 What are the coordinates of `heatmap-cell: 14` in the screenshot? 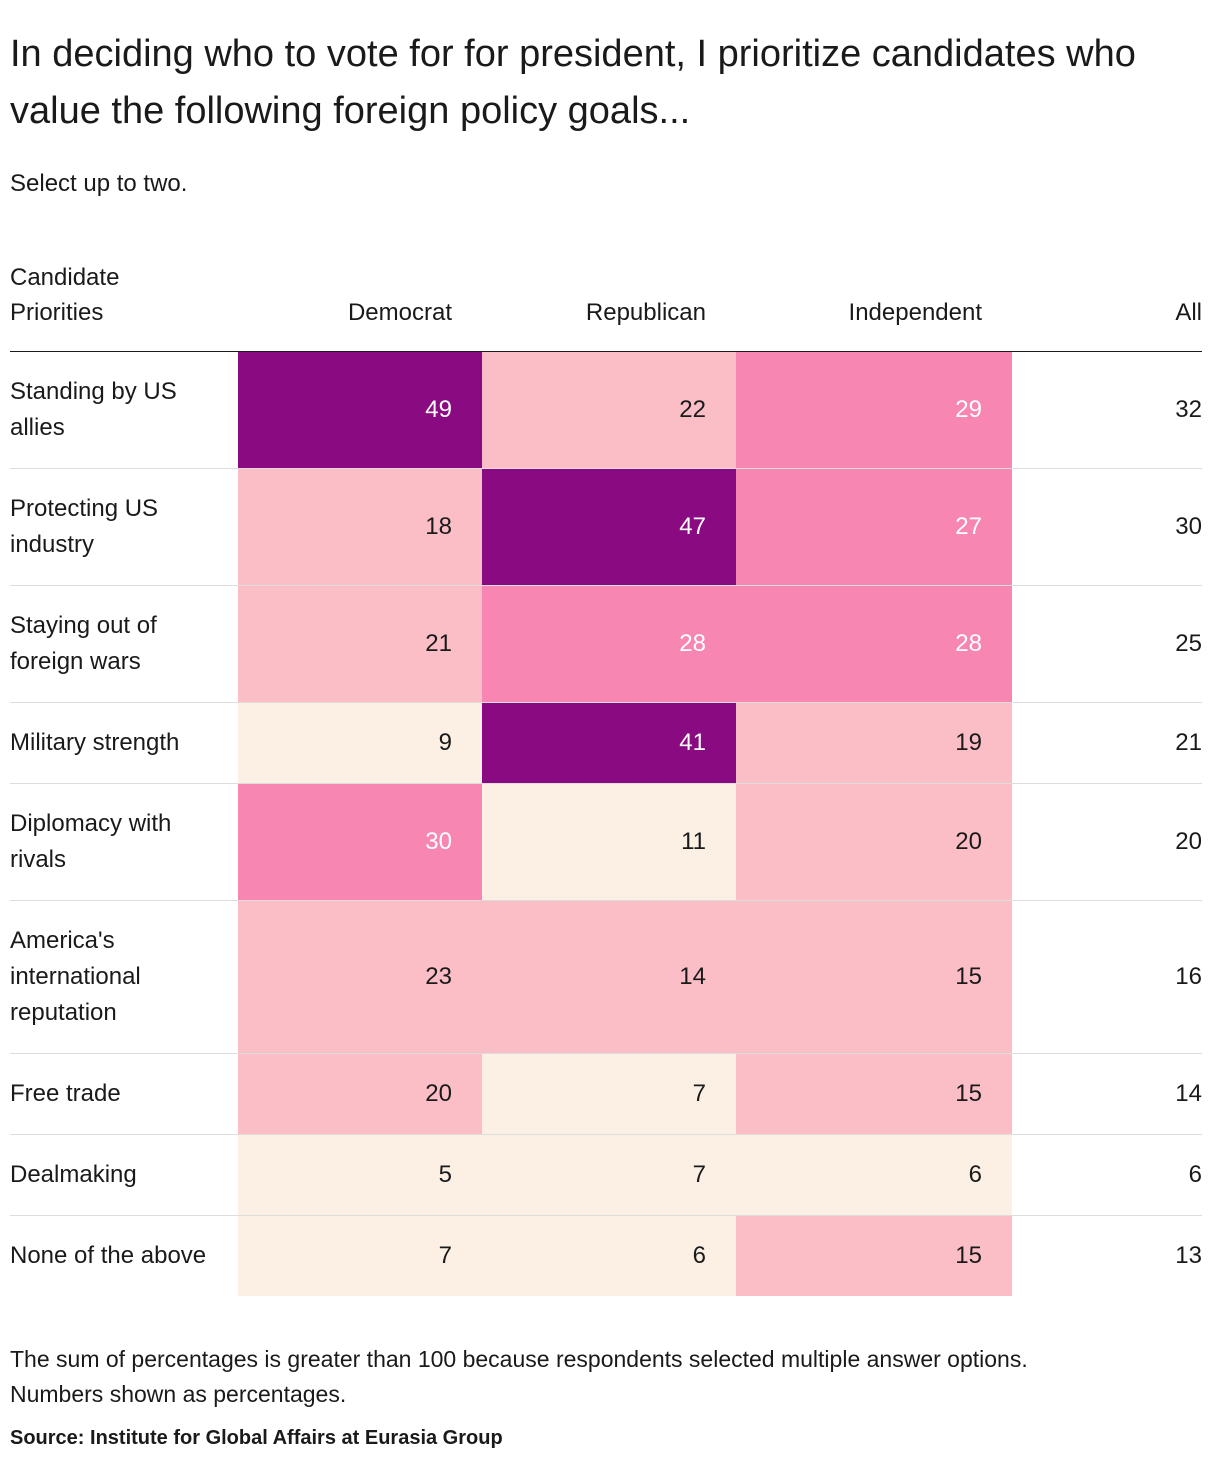 It's located at (609, 976).